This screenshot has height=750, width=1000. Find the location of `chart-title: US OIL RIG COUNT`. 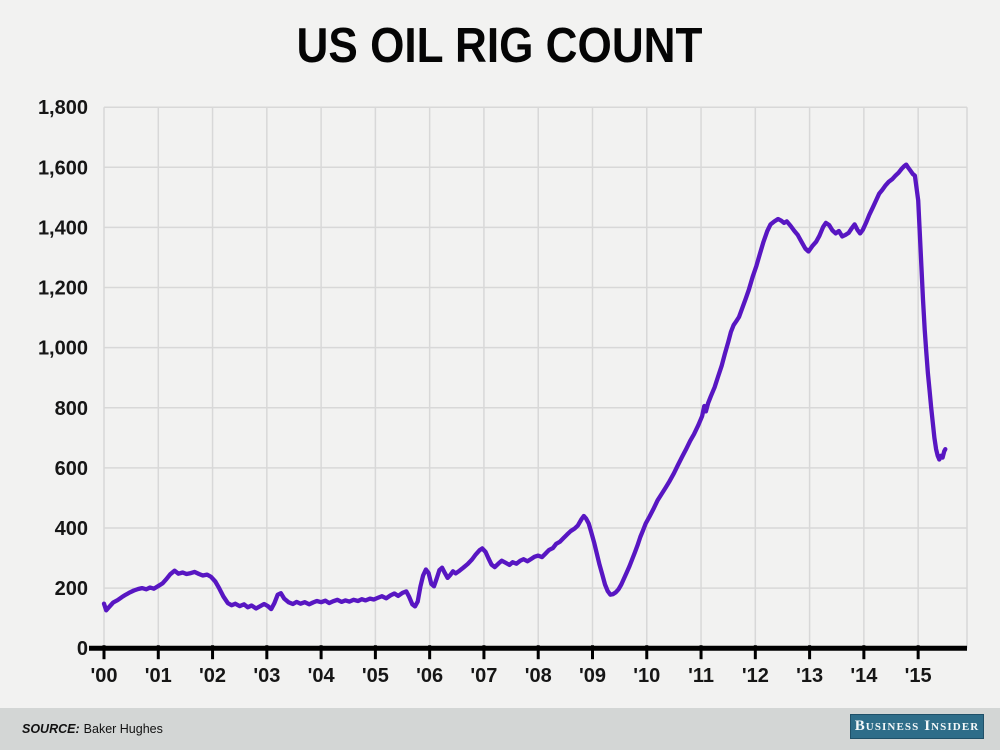

chart-title: US OIL RIG COUNT is located at coordinates (500, 46).